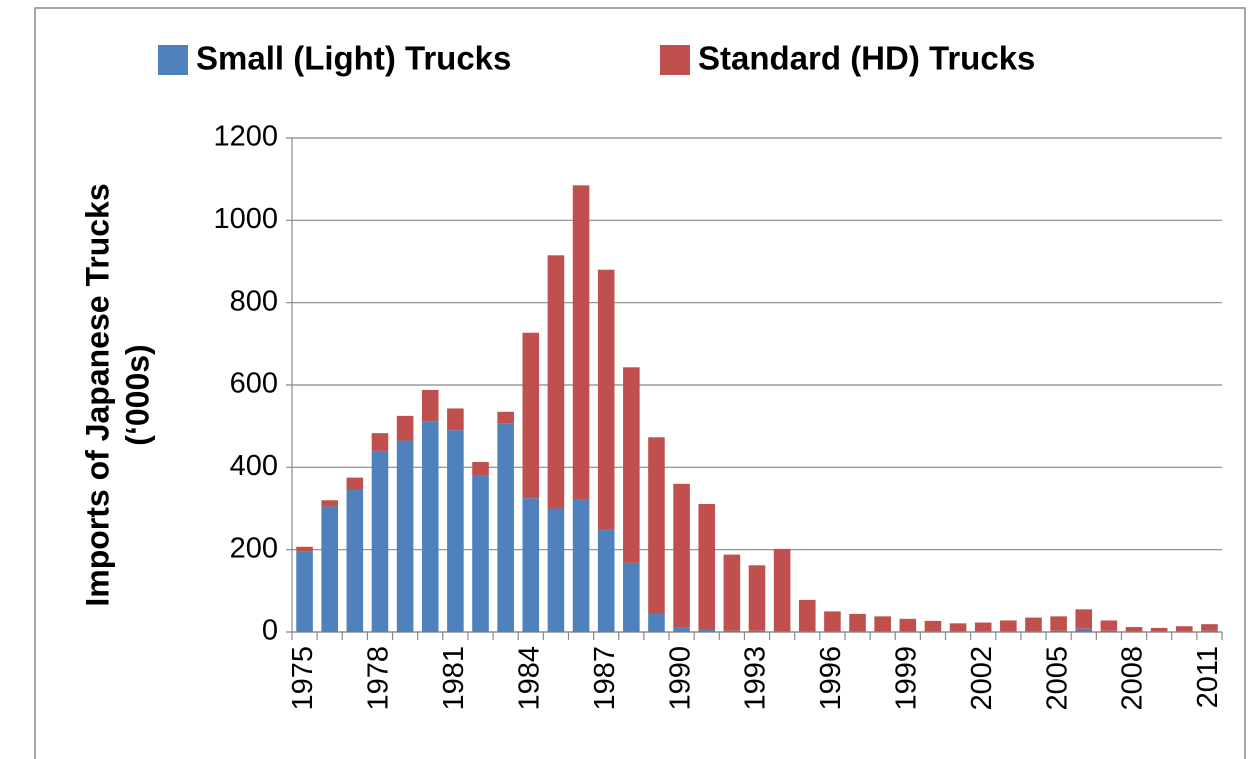 Image resolution: width=1250 pixels, height=759 pixels. What do you see at coordinates (680, 678) in the screenshot?
I see `x-tick-label: 1990` at bounding box center [680, 678].